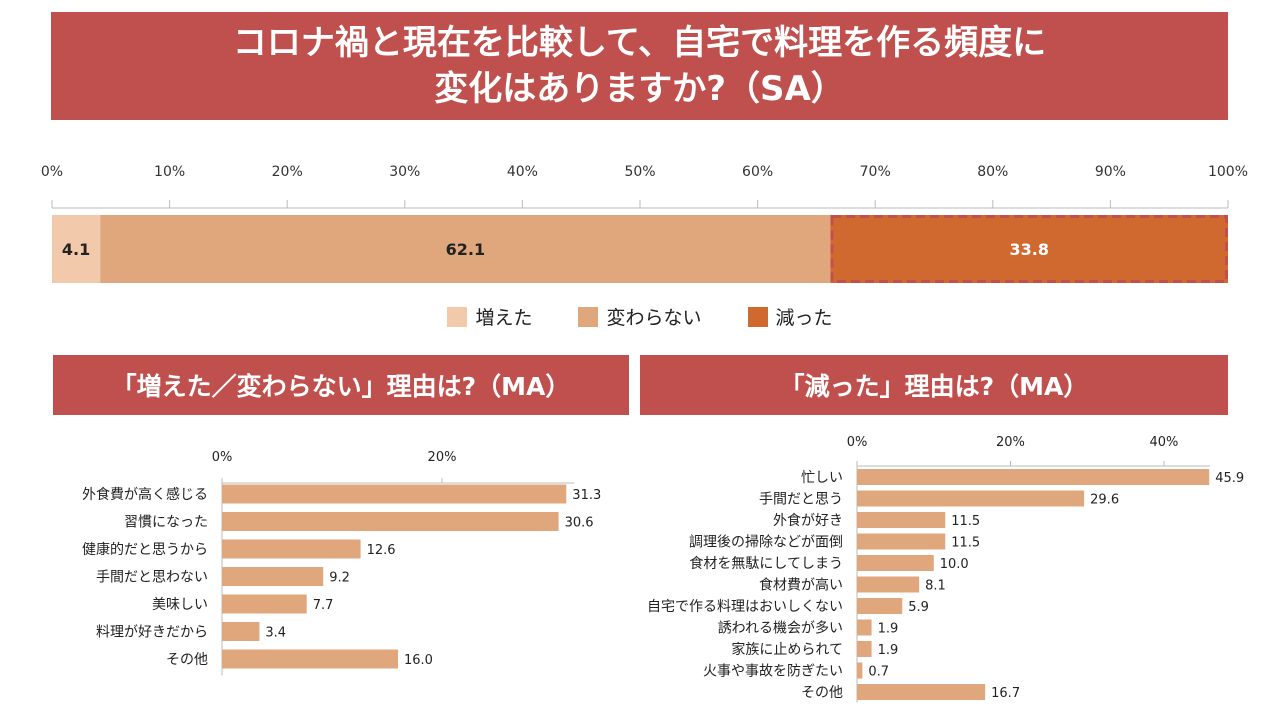 The image size is (1280, 720). Describe the element at coordinates (804, 318) in the screenshot. I see `legend-label-decreased: 減った` at that location.